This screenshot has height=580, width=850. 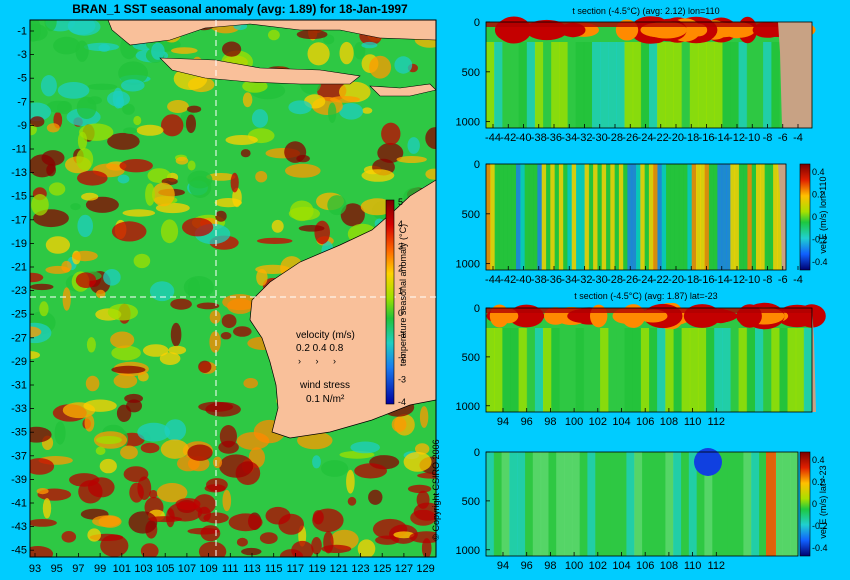 What do you see at coordinates (187, 569) in the screenshot?
I see `map-x-tick-label: 107` at bounding box center [187, 569].